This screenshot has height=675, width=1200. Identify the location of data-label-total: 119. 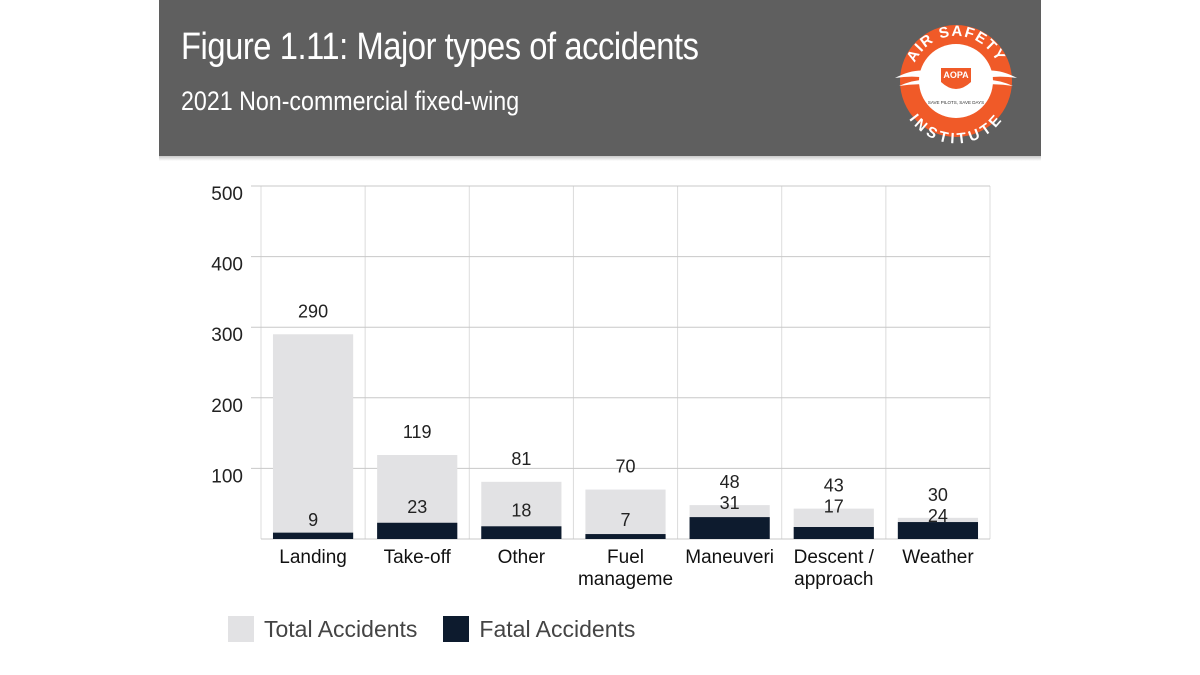
(417, 432).